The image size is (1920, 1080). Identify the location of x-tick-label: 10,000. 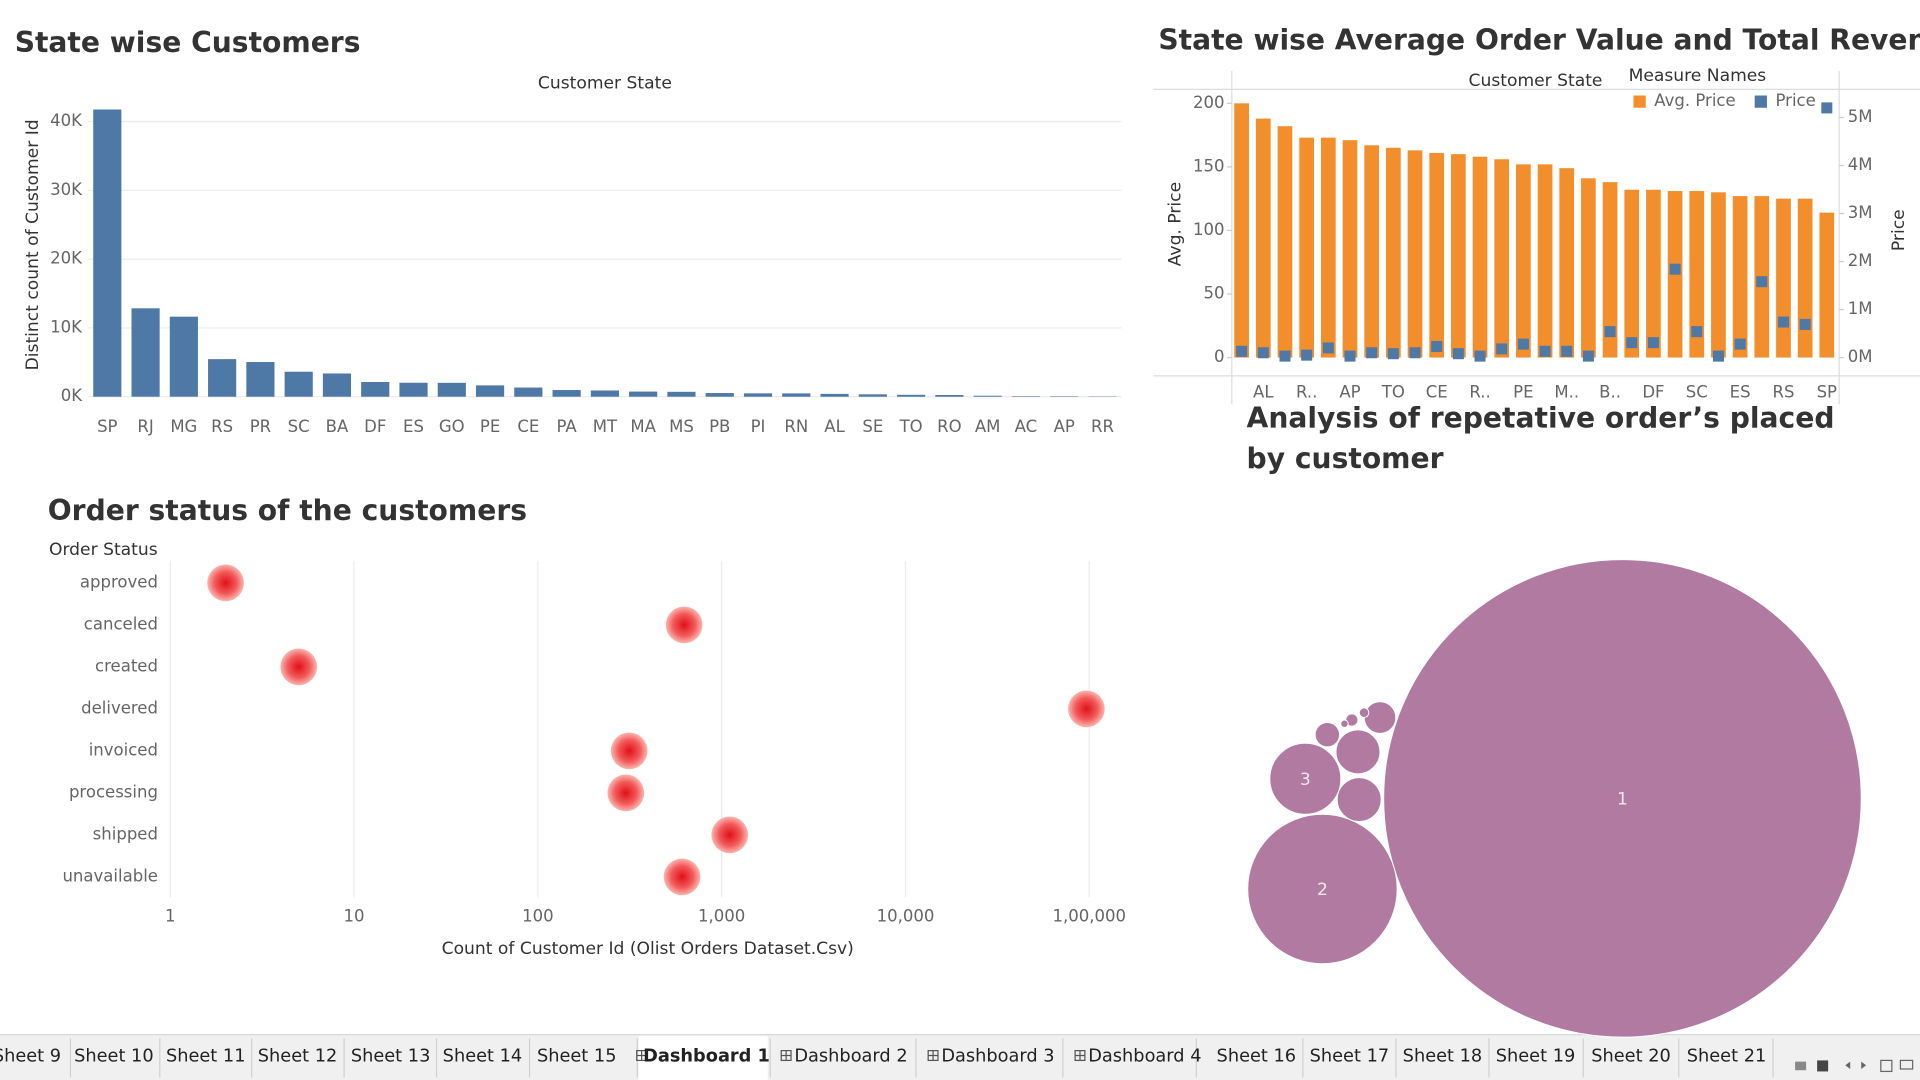
(906, 916).